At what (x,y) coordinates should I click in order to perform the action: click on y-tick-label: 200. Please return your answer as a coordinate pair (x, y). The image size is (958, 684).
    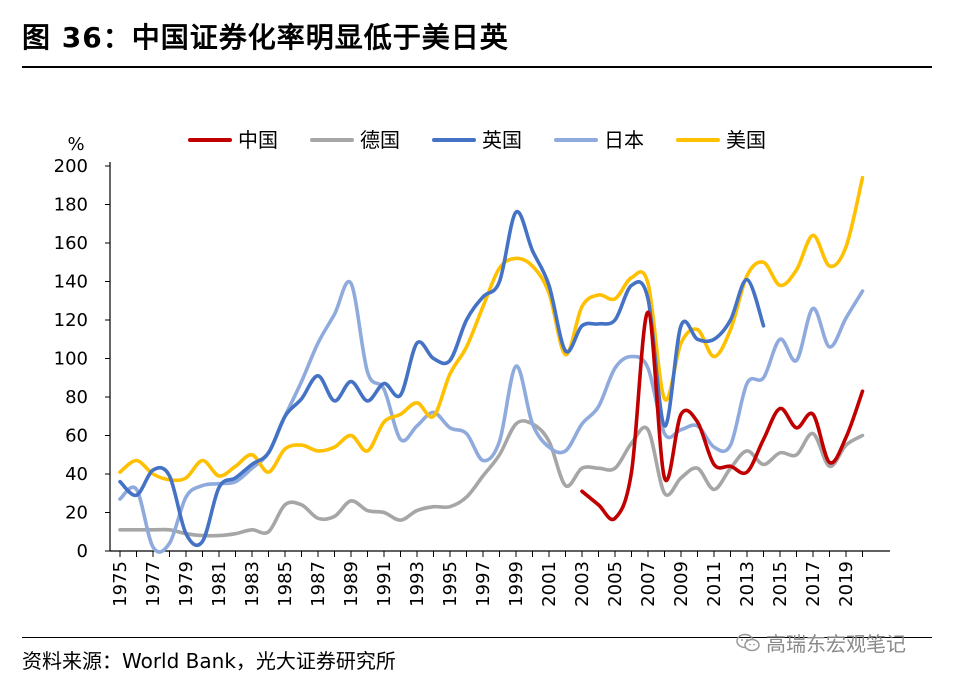
    Looking at the image, I should click on (71, 166).